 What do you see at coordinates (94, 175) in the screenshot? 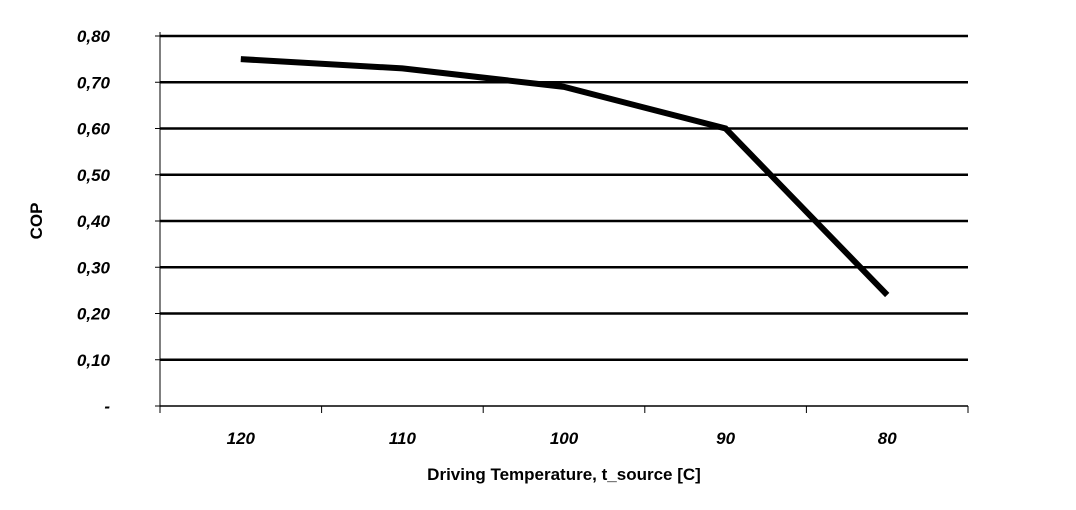
I see `y-tick-label: 0,50` at bounding box center [94, 175].